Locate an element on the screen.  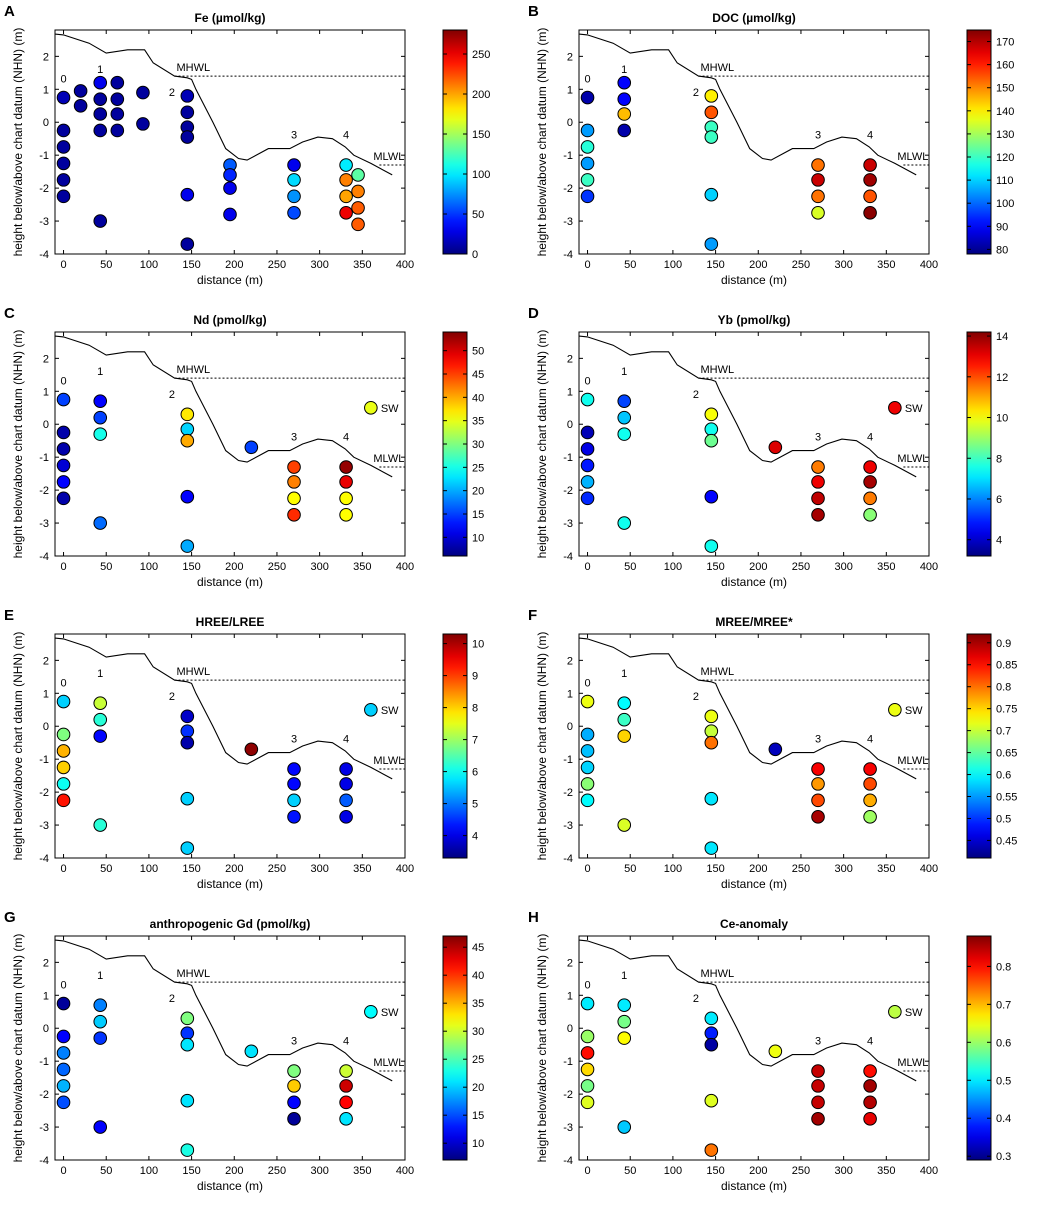
sw-point is located at coordinates (371, 407).